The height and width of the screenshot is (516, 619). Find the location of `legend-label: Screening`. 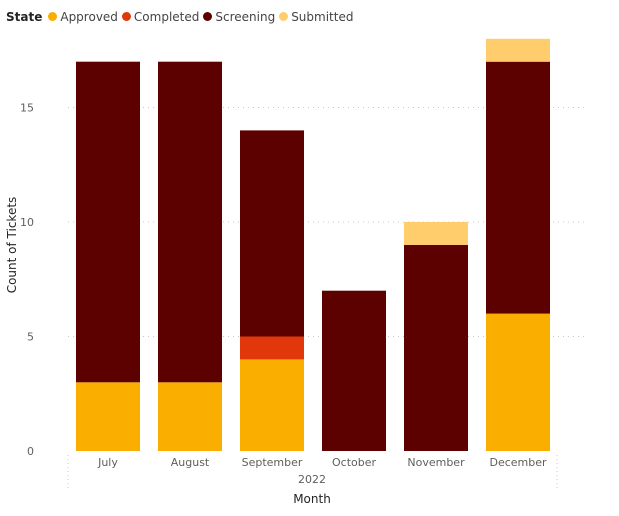

legend-label: Screening is located at coordinates (245, 16).